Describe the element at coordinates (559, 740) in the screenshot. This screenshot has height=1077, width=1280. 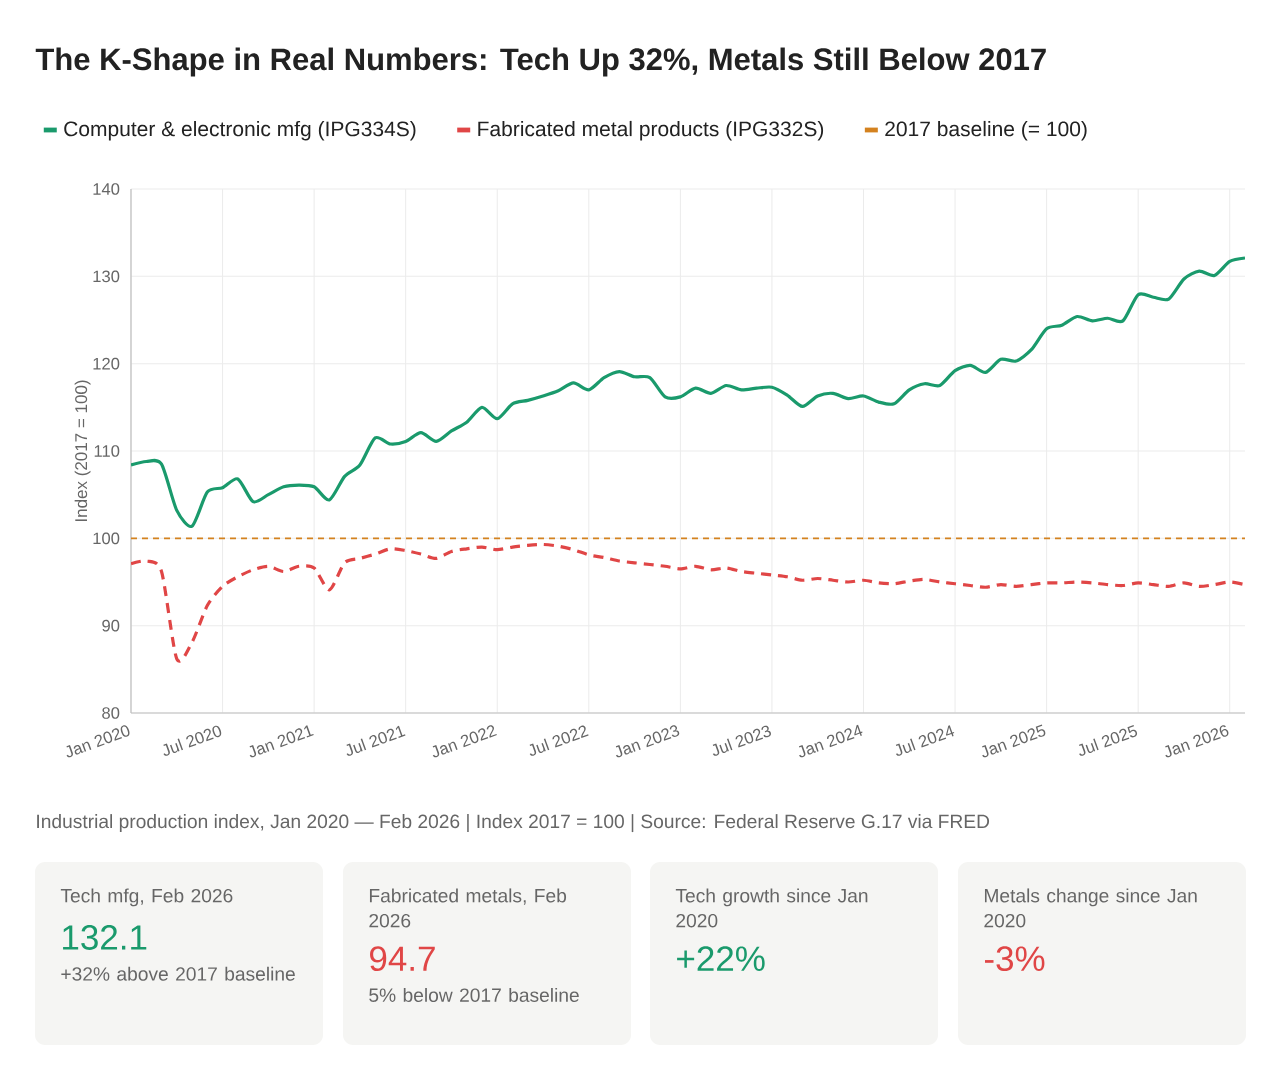
I see `x-tick-label: Jul 2022` at that location.